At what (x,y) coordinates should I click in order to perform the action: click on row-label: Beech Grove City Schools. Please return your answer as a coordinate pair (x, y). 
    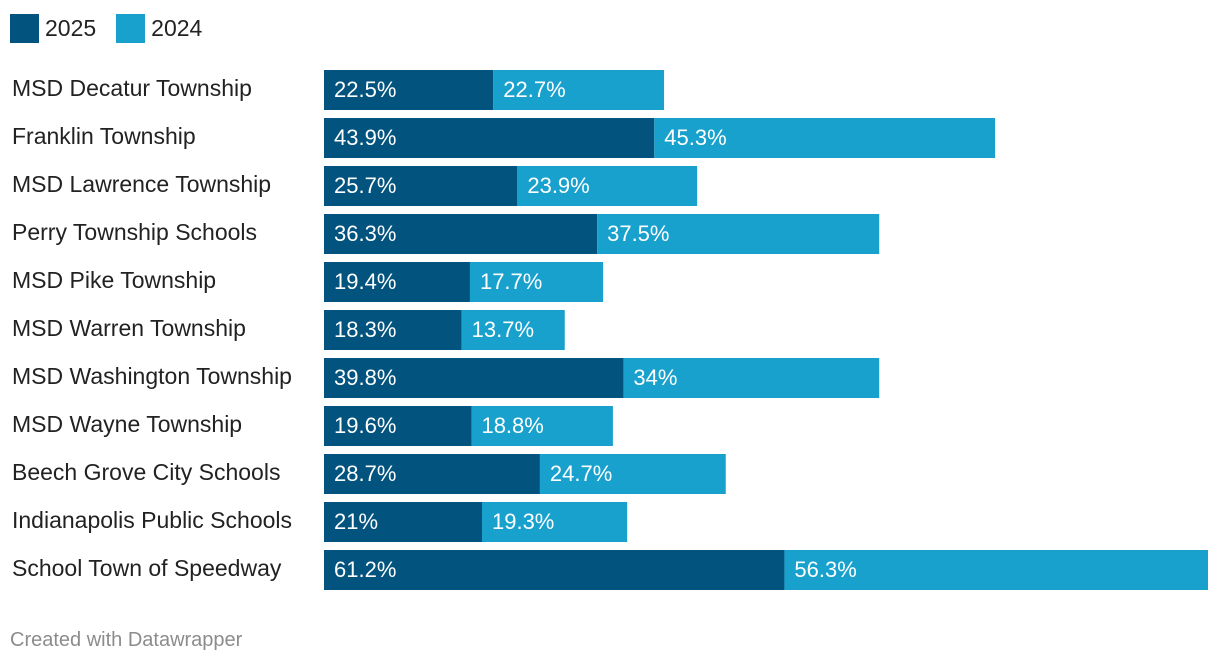
    Looking at the image, I should click on (146, 472).